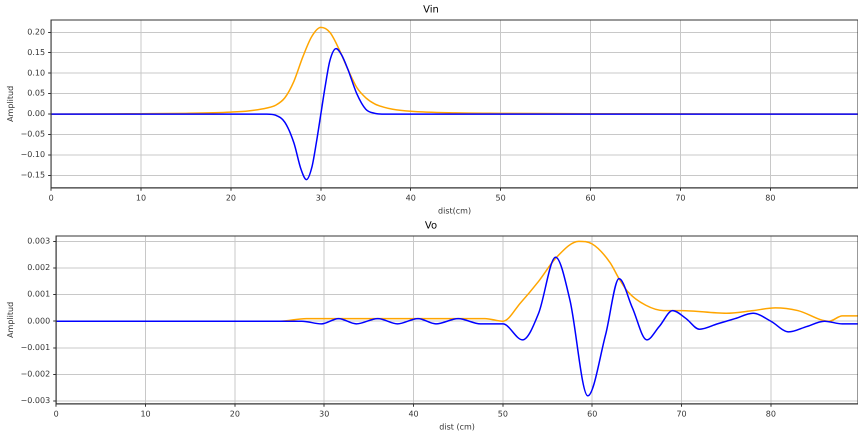 The width and height of the screenshot is (858, 432). Describe the element at coordinates (33, 155) in the screenshot. I see `y-tick-label: −0.10` at that location.